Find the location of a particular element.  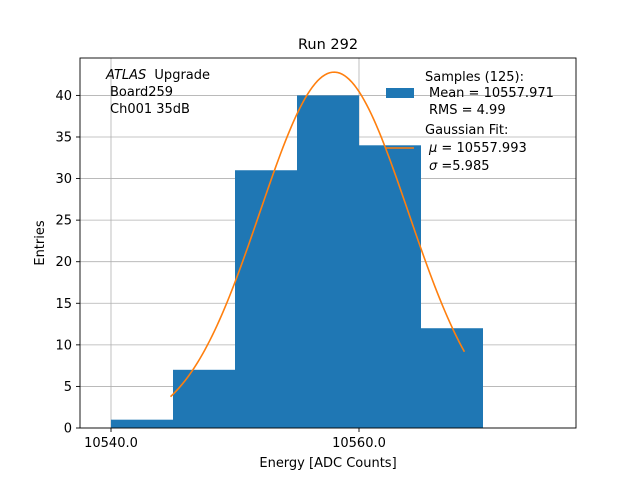

y-axis-ticks: 0 5 10 15 20 25 30 35 40 is located at coordinates (67, 263).